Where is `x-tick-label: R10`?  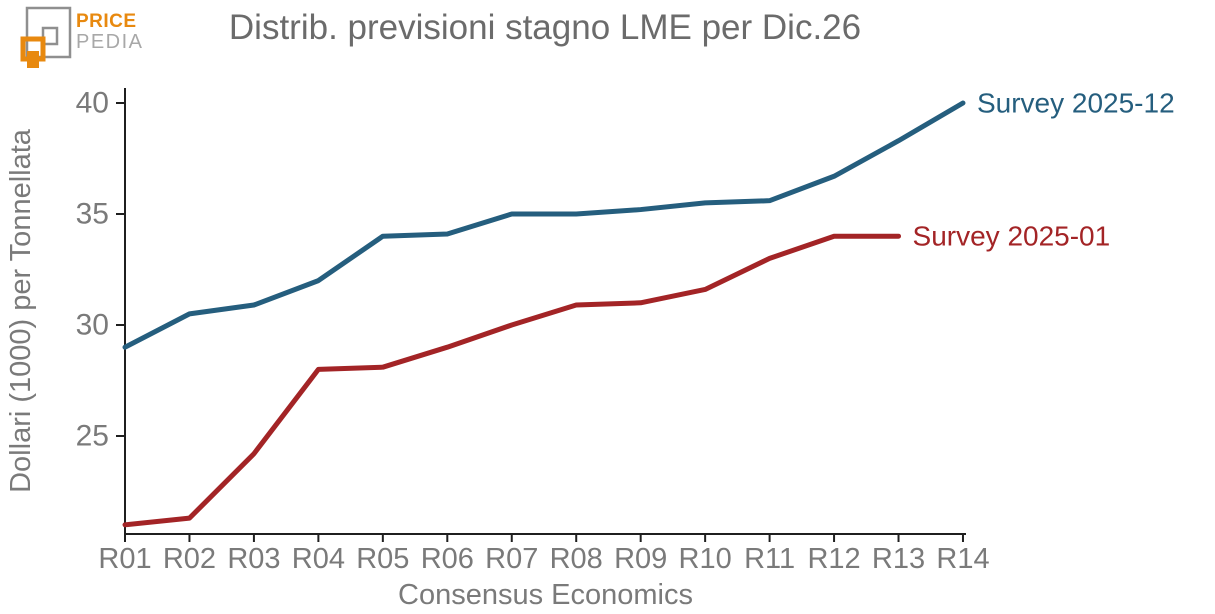 x-tick-label: R10 is located at coordinates (705, 559).